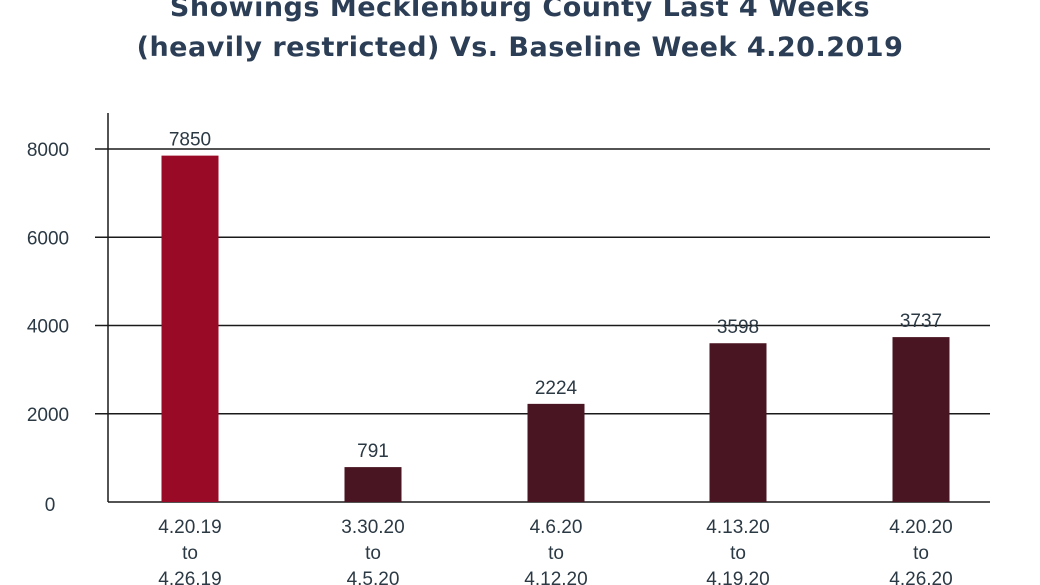 Image resolution: width=1040 pixels, height=585 pixels. Describe the element at coordinates (189, 527) in the screenshot. I see `category-label-0-line-0: 4.20.19` at that location.